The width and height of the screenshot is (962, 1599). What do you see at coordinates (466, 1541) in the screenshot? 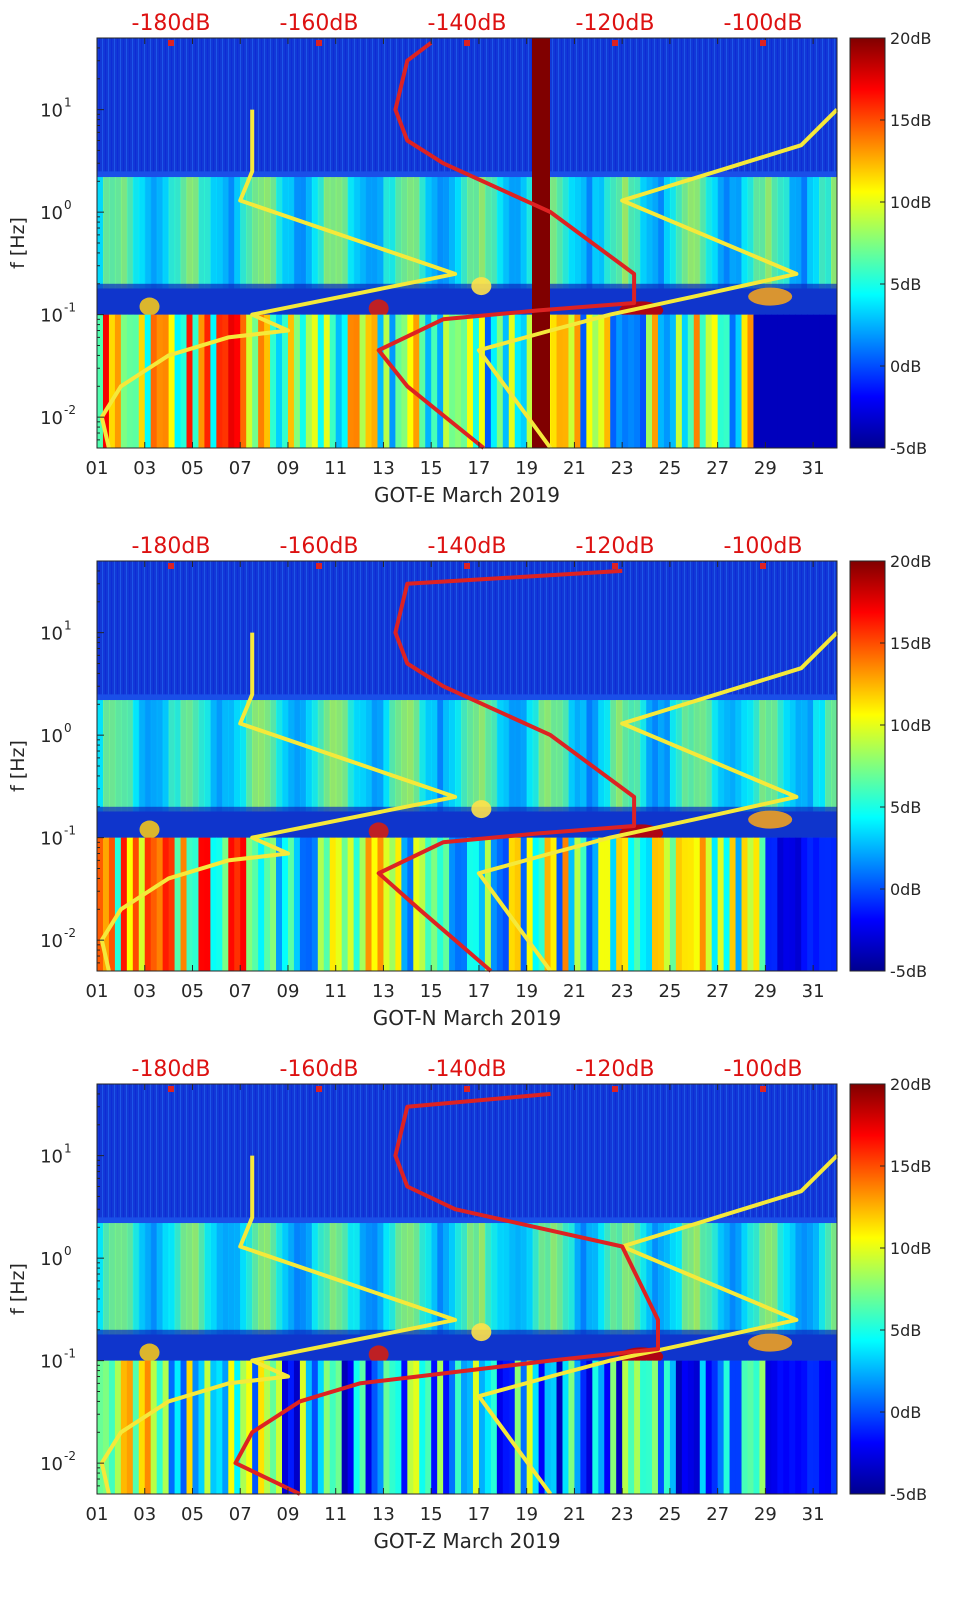
I see `x-axis-label: GOT-Z March 2019` at bounding box center [466, 1541].